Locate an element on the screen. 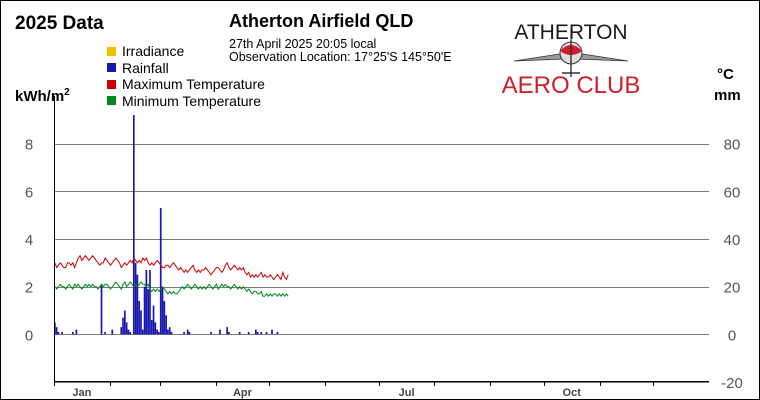 This screenshot has height=400, width=760. min-temp-swatch is located at coordinates (111, 101).